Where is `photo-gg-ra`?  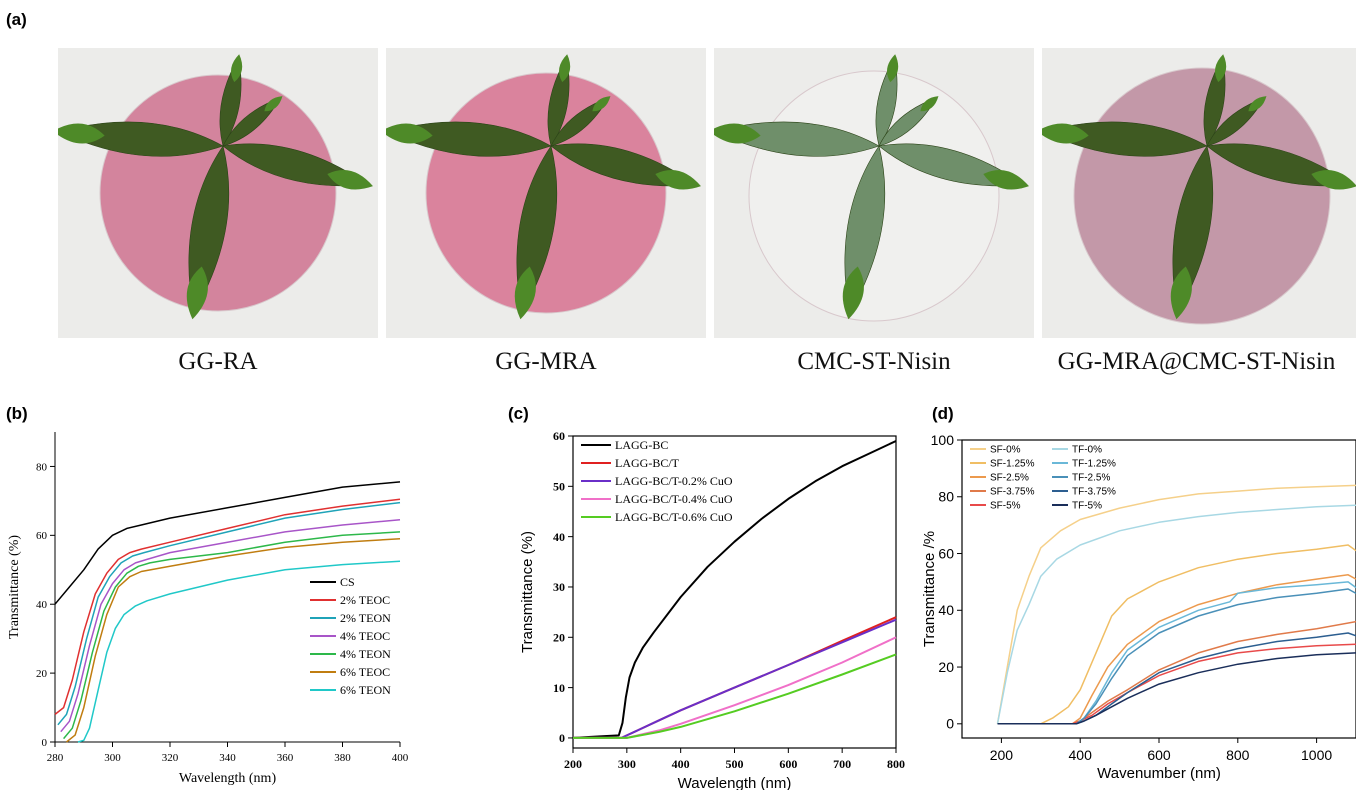
photo-gg-ra is located at coordinates (218, 193).